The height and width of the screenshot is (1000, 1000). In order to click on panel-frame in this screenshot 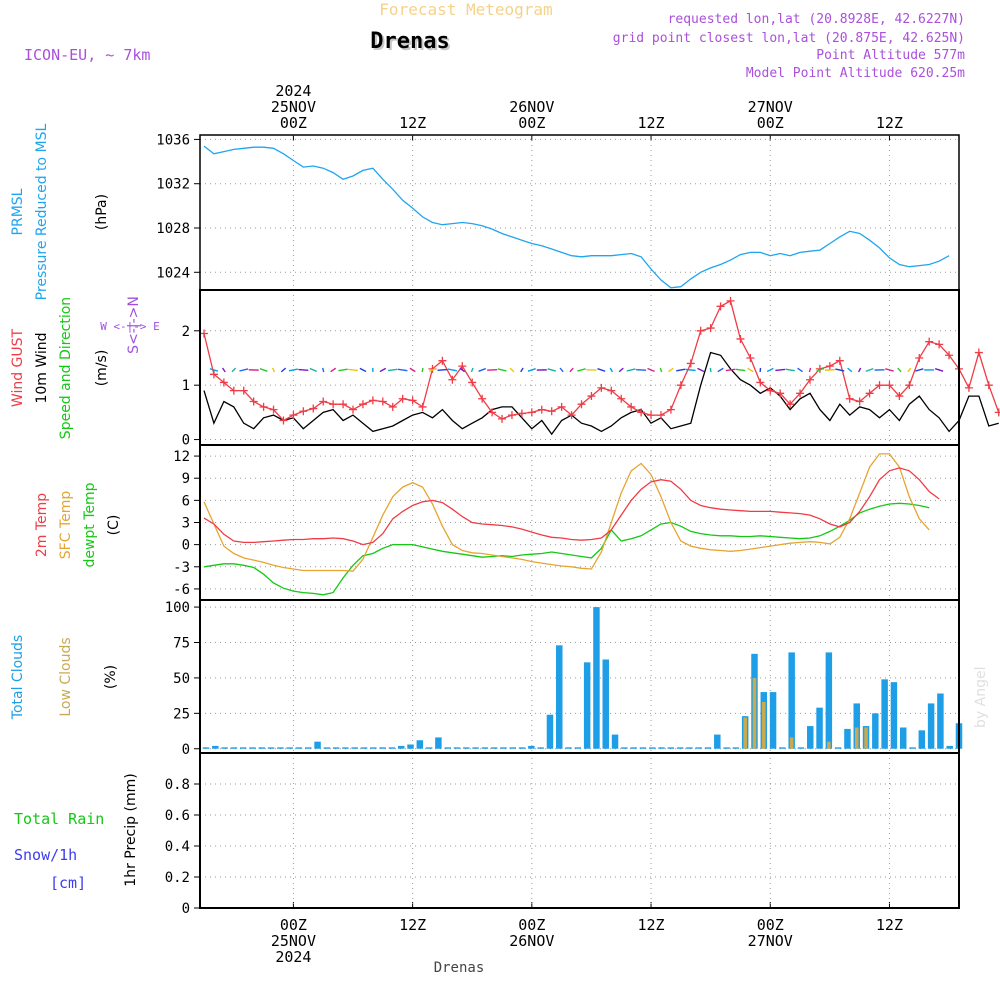, I will do `click(579, 212)`.